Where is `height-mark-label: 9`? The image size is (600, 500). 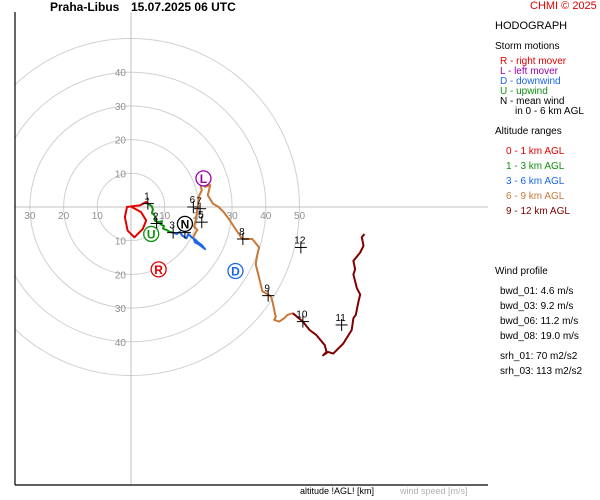 height-mark-label: 9 is located at coordinates (267, 289).